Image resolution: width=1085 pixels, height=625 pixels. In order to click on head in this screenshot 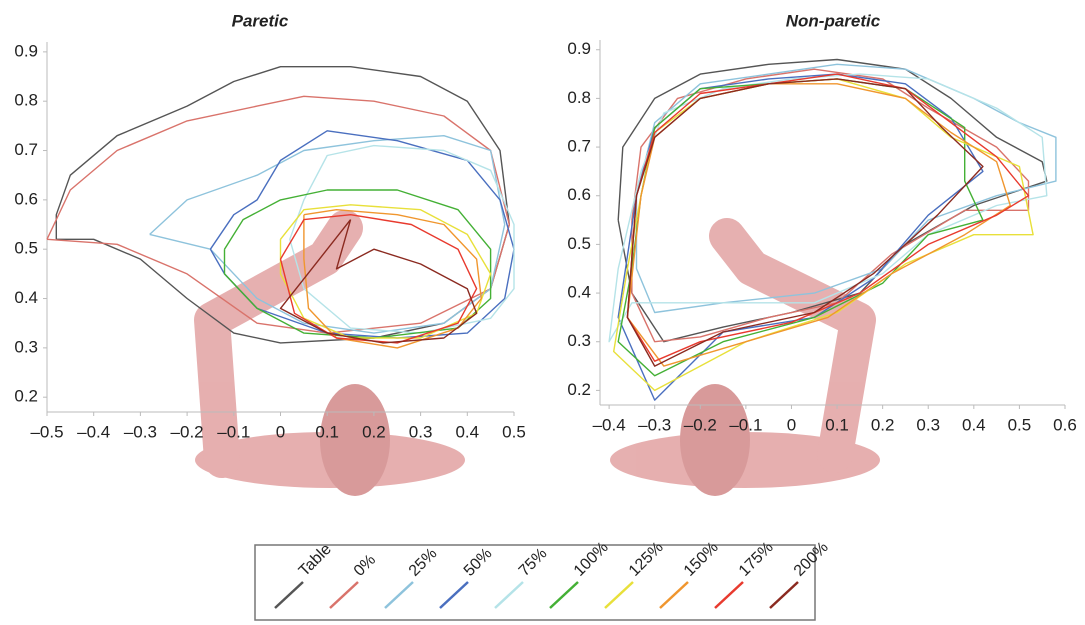, I will do `click(715, 440)`.